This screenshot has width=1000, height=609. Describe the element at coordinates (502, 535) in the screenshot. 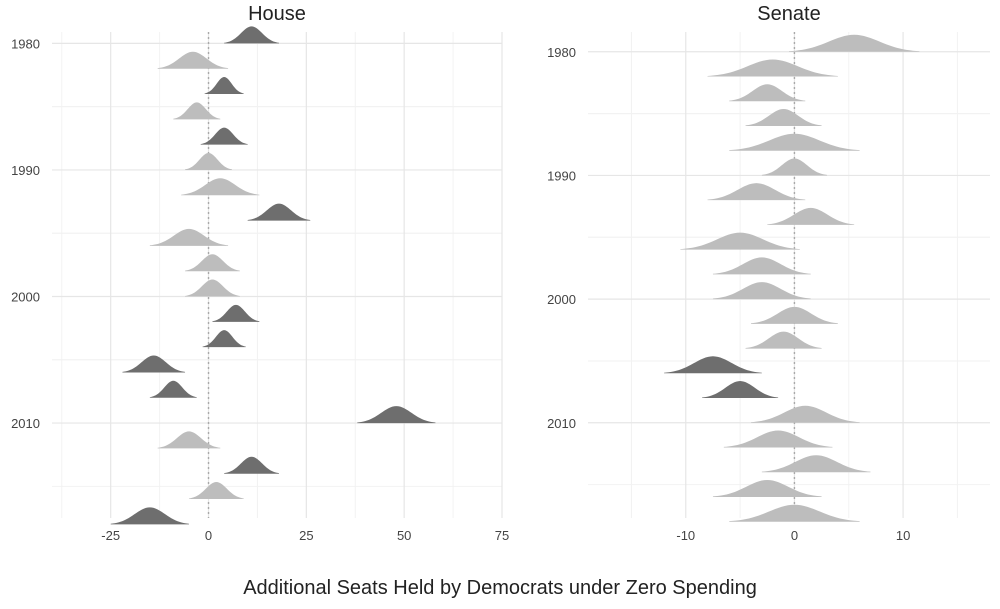

I see `x-tick-label: 75` at that location.